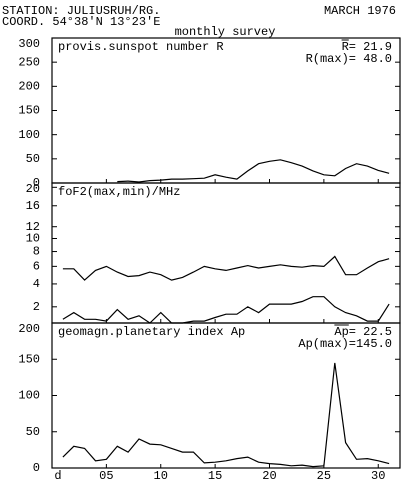  I want to click on annotation-text: = 22.5, so click(370, 332).